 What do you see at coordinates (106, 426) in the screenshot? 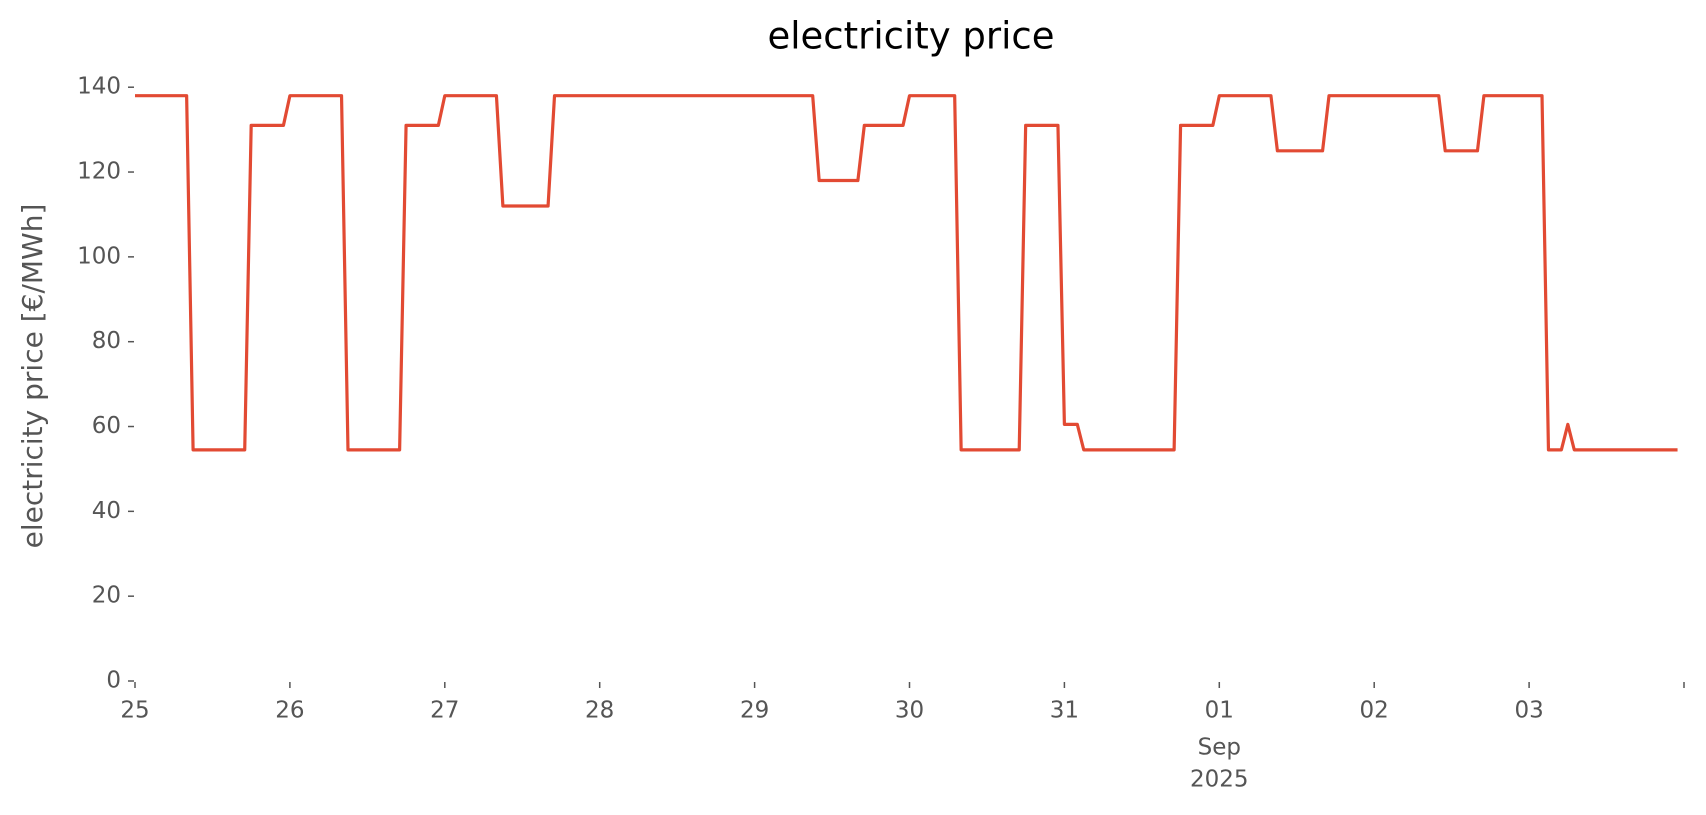
I see `y-tick-label: 60` at bounding box center [106, 426].